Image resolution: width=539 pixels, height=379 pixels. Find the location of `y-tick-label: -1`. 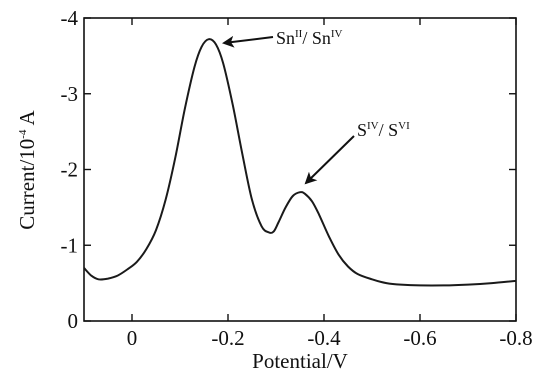

y-tick-label: -1 is located at coordinates (70, 245).